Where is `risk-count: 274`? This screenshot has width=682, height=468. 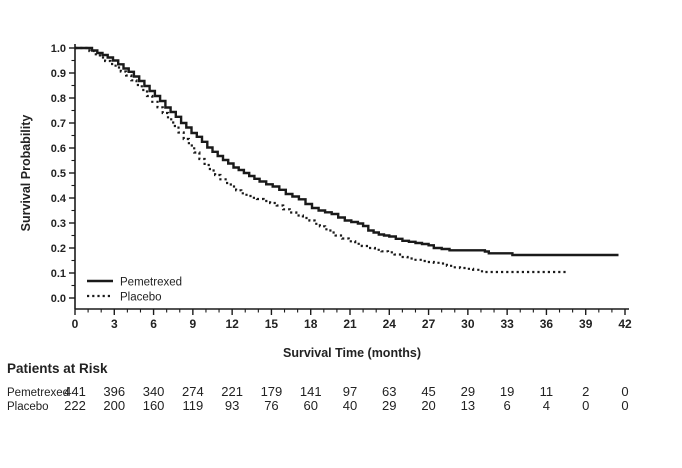
risk-count: 274 is located at coordinates (193, 391).